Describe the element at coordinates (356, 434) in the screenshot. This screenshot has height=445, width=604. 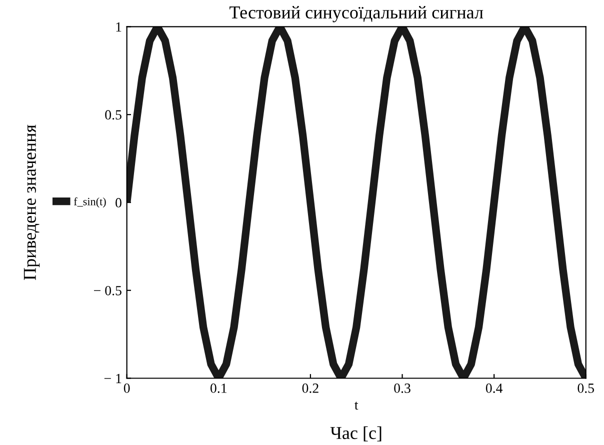
I see `text: Час [с]` at that location.